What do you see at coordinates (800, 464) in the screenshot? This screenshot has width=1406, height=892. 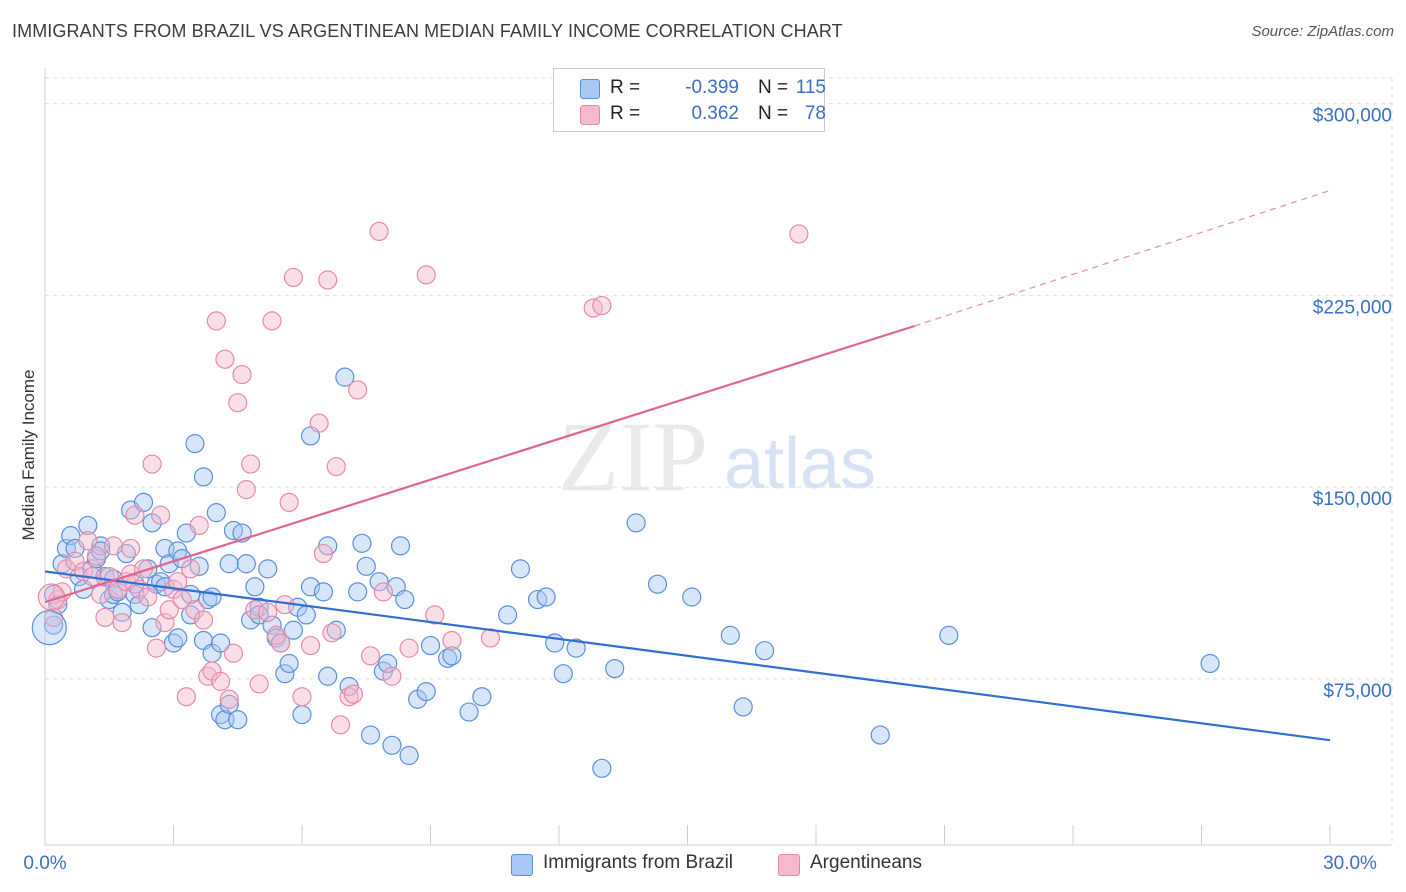 I see `watermark-atlas: atlas` at bounding box center [800, 464].